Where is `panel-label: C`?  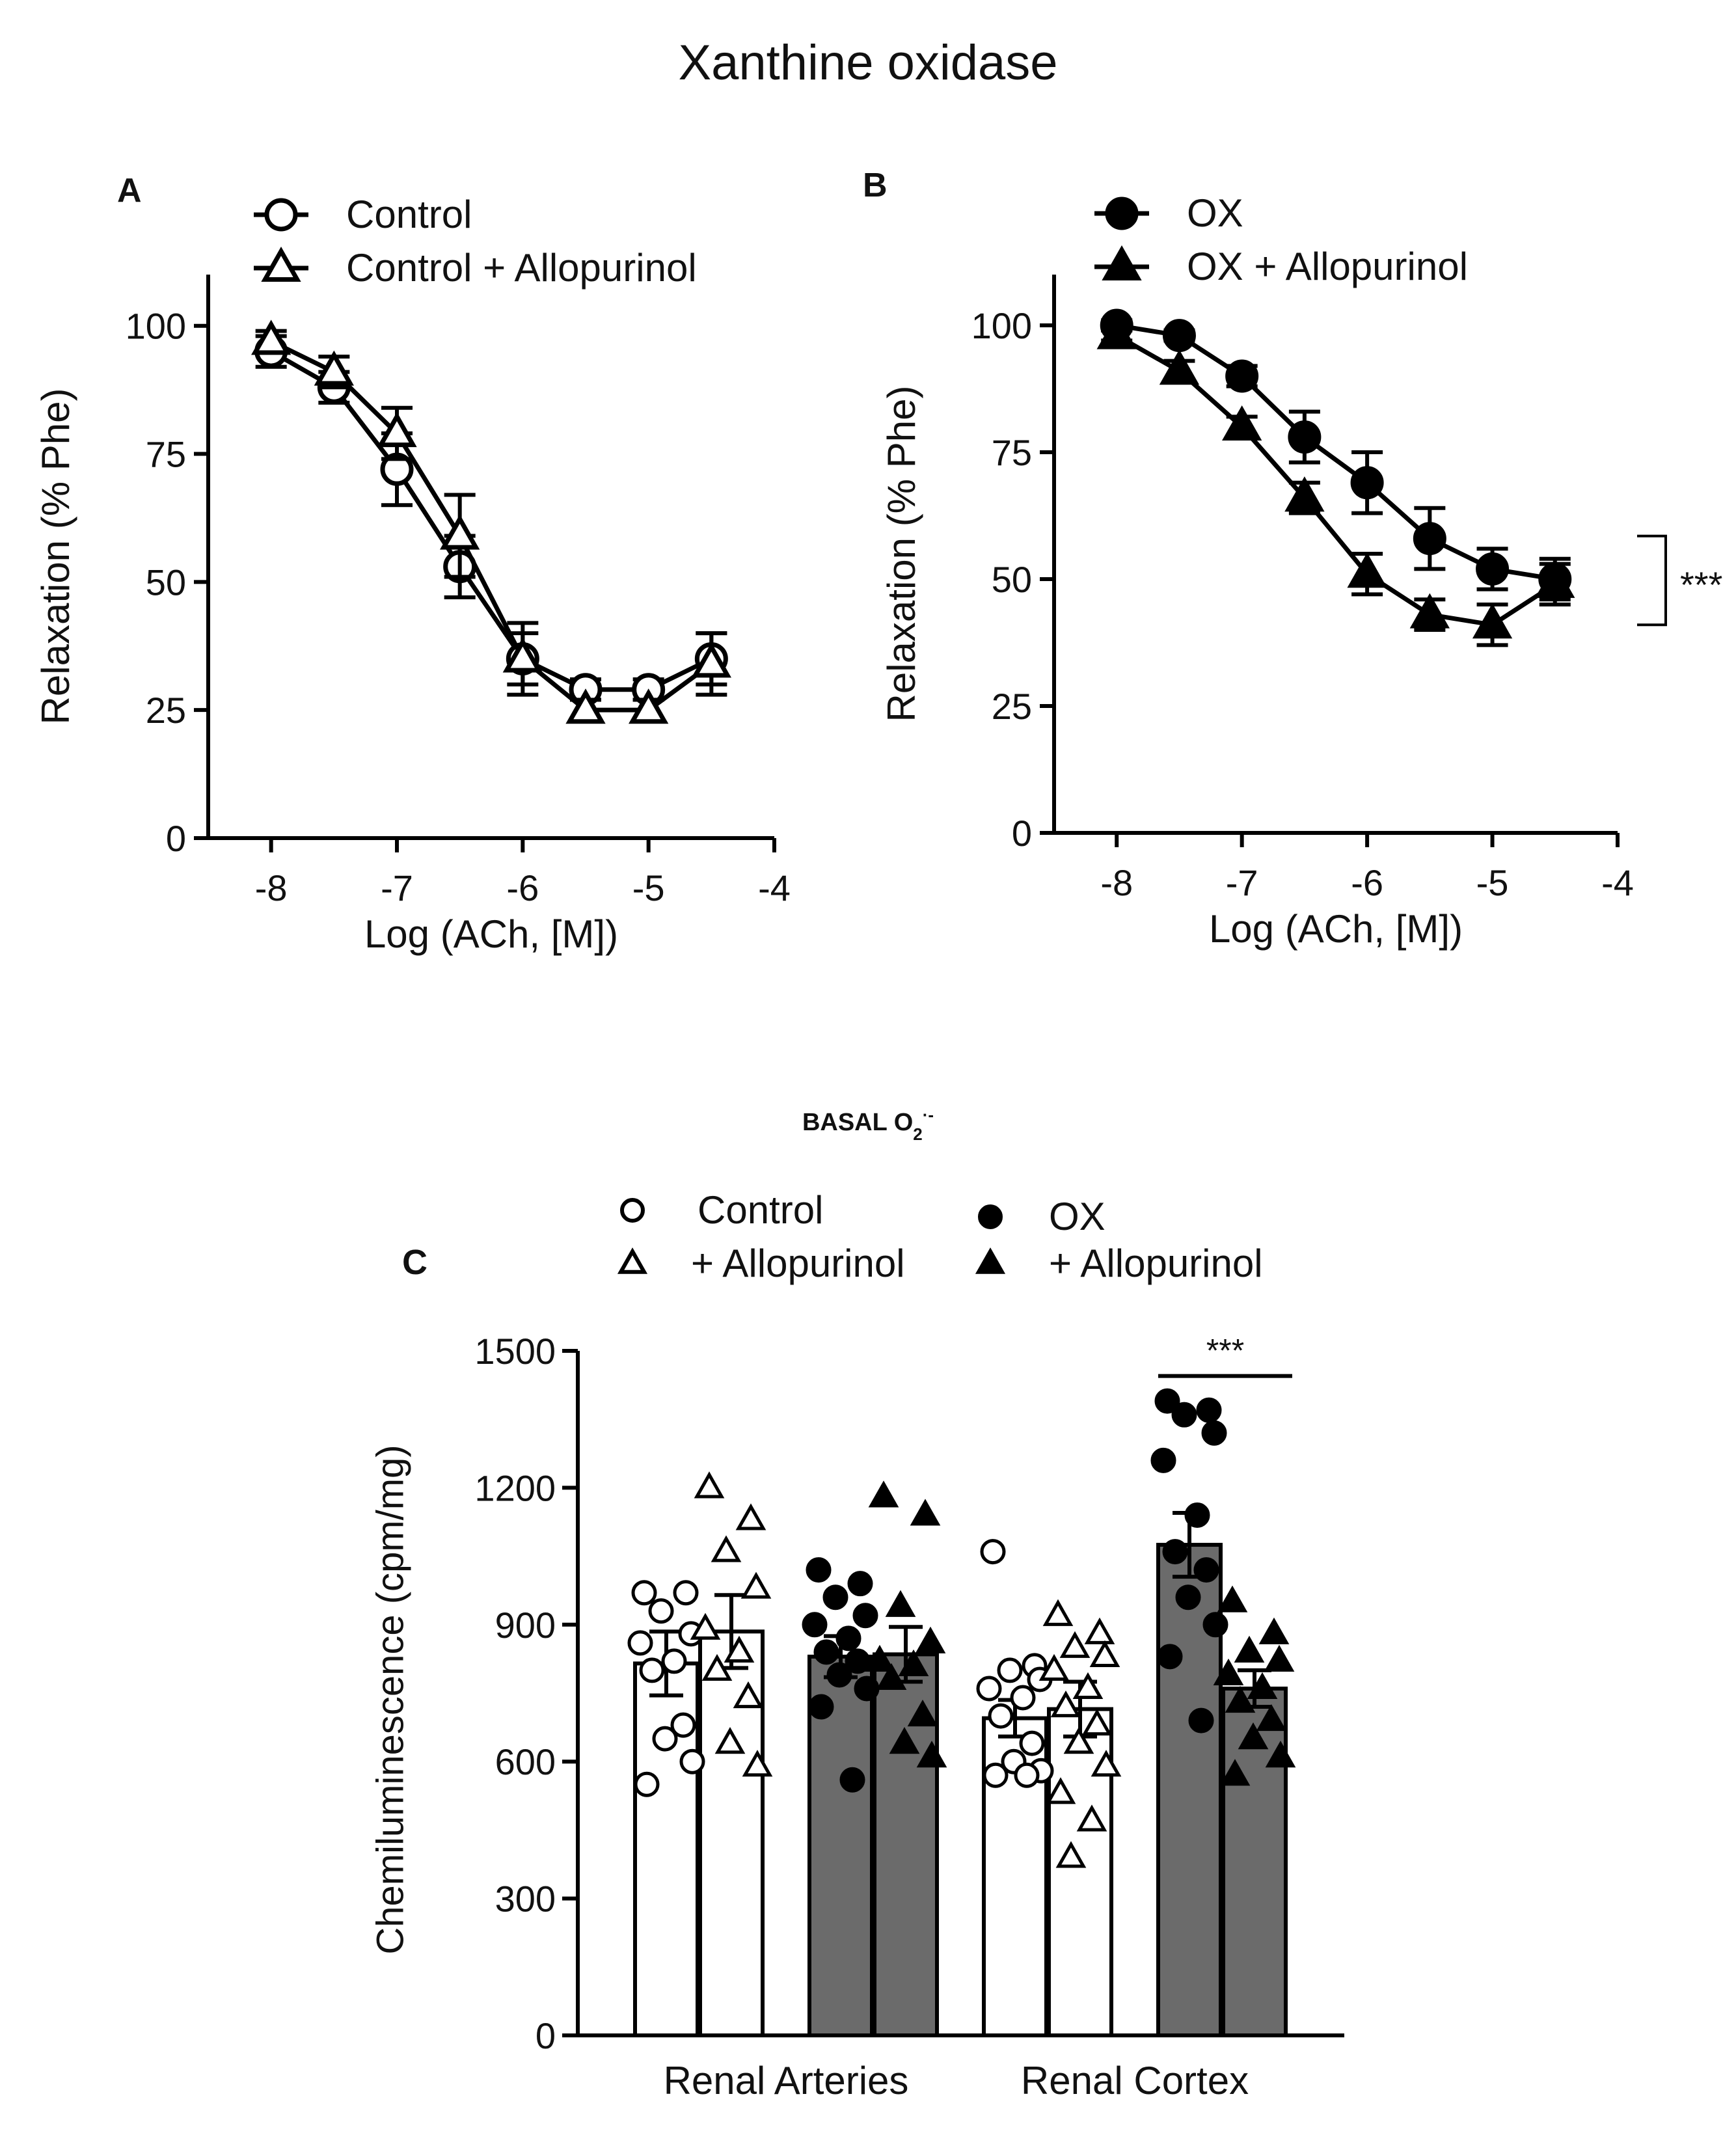 panel-label: C is located at coordinates (415, 1262).